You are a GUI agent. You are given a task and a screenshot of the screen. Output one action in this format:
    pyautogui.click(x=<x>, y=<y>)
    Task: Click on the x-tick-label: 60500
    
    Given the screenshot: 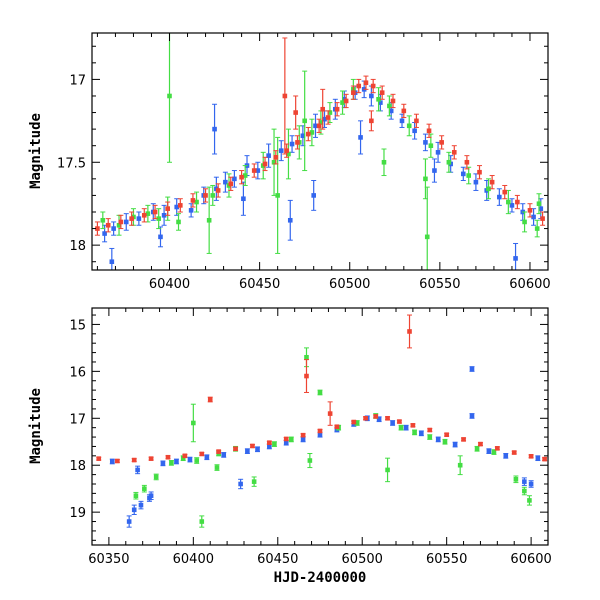 What is the action you would take?
    pyautogui.click(x=349, y=284)
    